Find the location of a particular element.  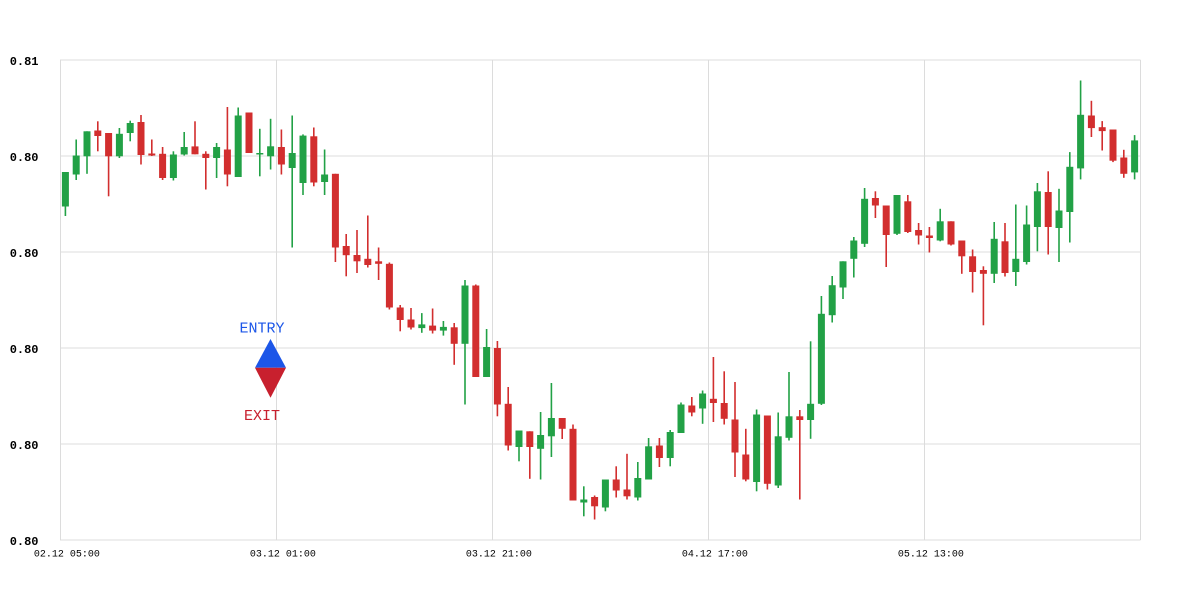

svg-text: 0.81 is located at coordinates (24, 62).